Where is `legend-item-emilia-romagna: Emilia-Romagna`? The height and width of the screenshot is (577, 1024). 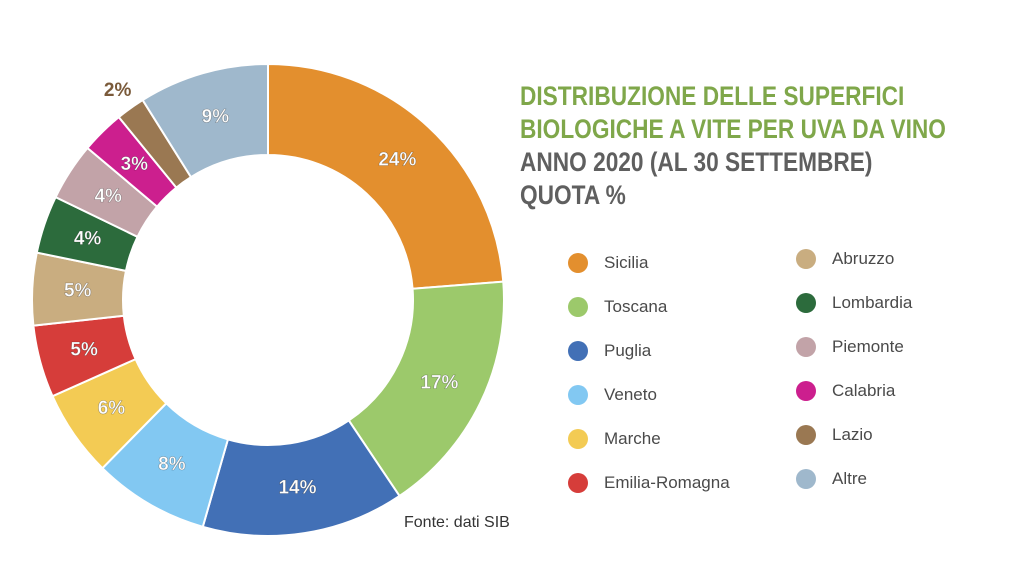
legend-item-emilia-romagna: Emilia-Romagna is located at coordinates (649, 483).